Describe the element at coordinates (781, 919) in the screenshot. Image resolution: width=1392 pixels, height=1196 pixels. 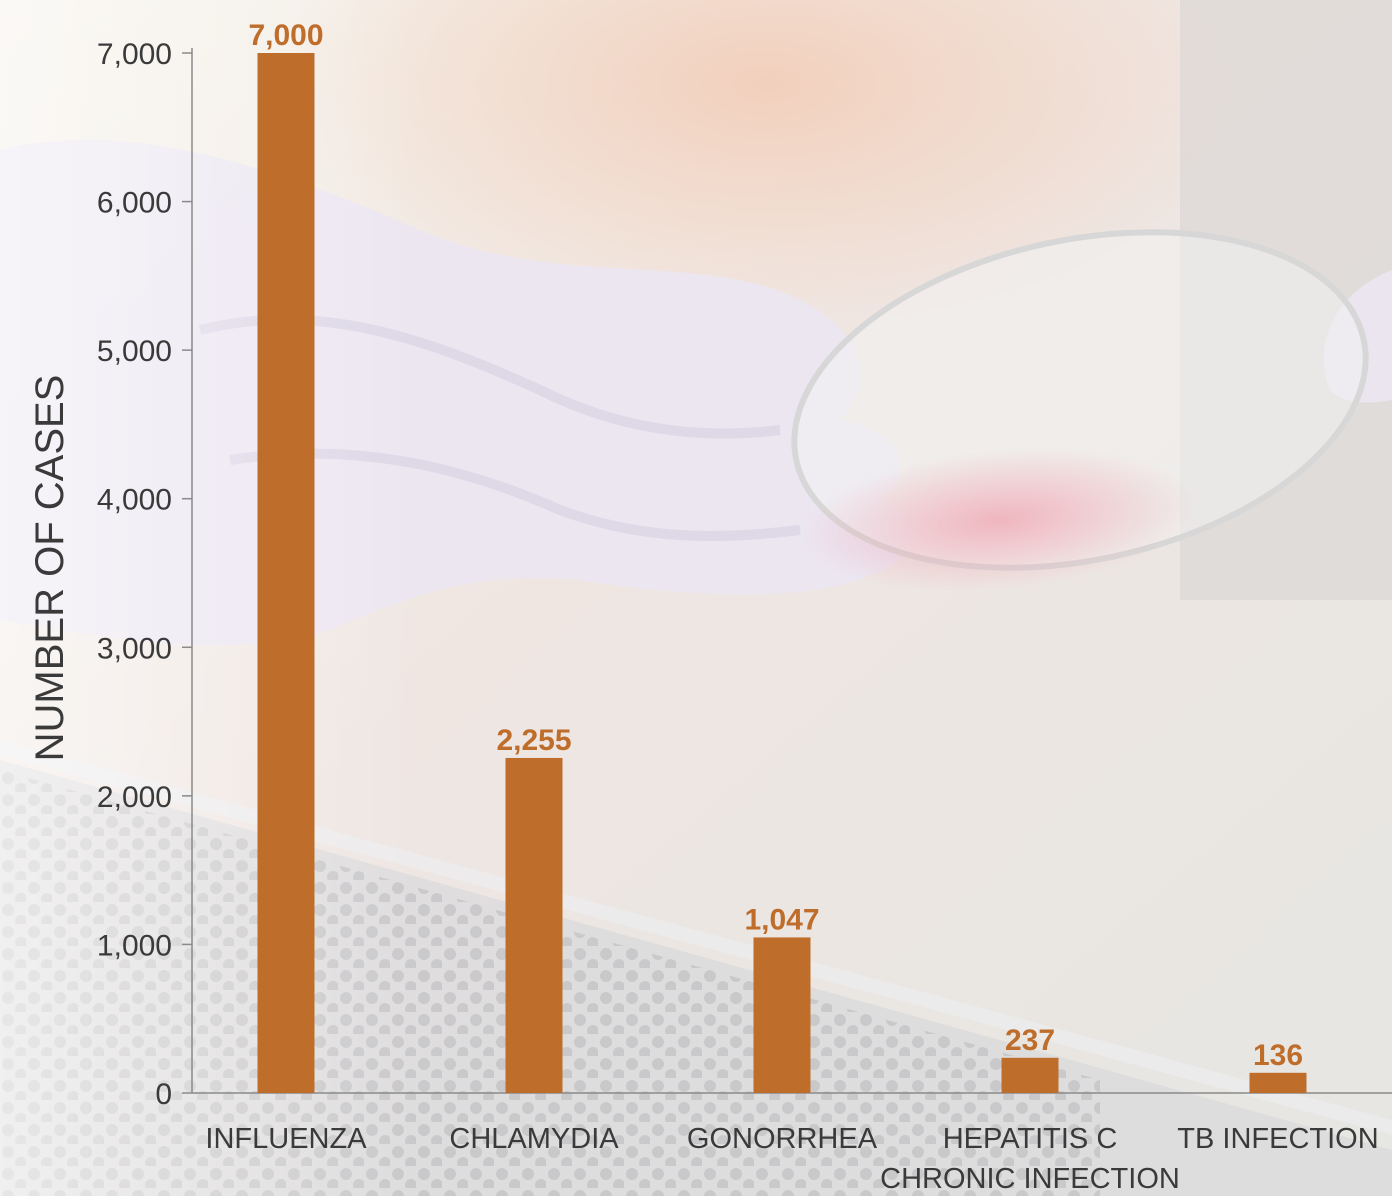
I see `bar-value-label: 1,047` at that location.